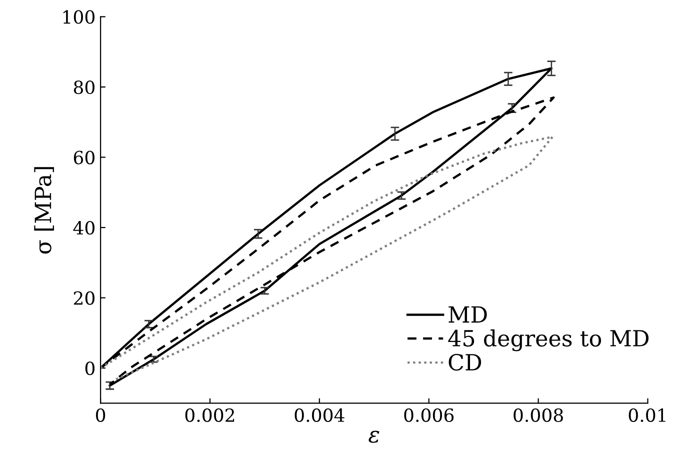 The width and height of the screenshot is (684, 452). Describe the element at coordinates (84, 298) in the screenshot. I see `y-tick-label: 20` at that location.